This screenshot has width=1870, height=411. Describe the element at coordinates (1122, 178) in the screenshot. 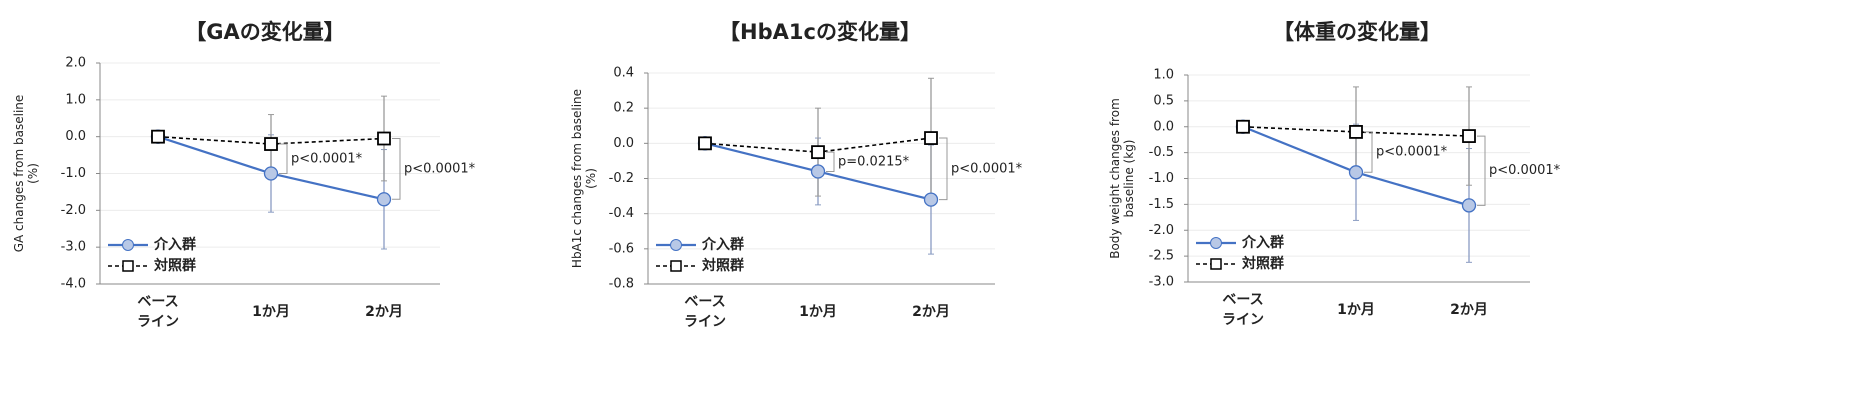

I see `y-axis-label: Body weight changes frombaseline (kg)` at that location.